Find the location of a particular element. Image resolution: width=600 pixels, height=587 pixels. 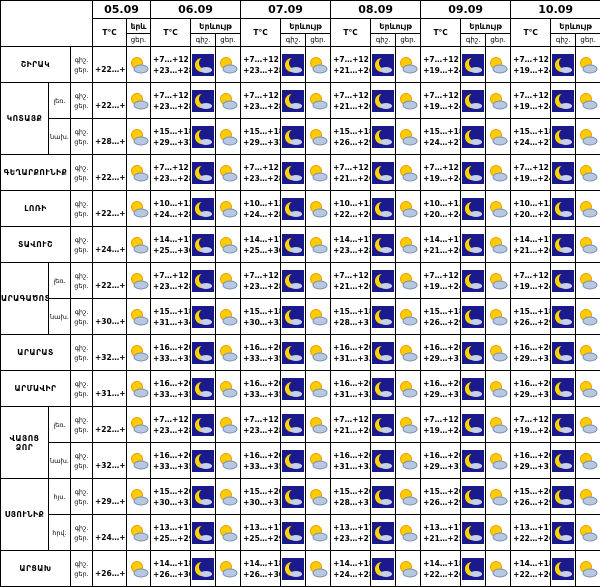

day-temp: +21…+26 is located at coordinates (351, 430).